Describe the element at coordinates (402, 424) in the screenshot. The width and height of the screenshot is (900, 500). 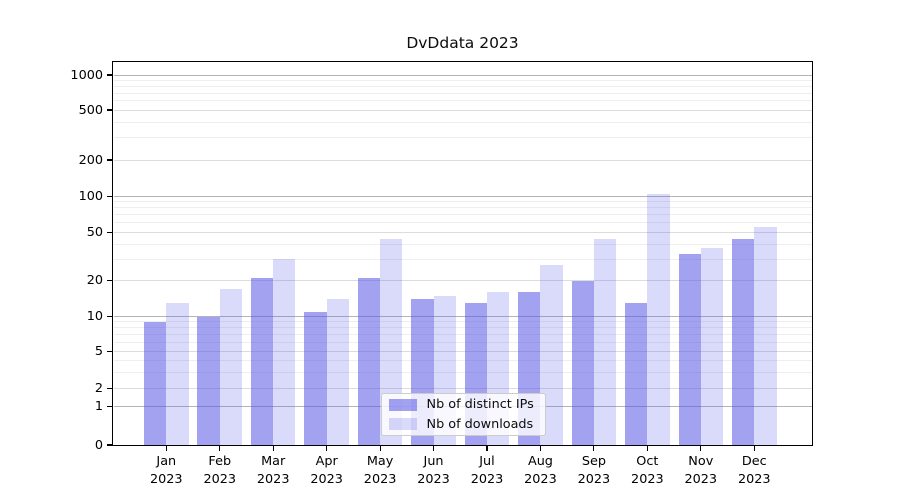
I see `legend-swatch-downloads` at that location.